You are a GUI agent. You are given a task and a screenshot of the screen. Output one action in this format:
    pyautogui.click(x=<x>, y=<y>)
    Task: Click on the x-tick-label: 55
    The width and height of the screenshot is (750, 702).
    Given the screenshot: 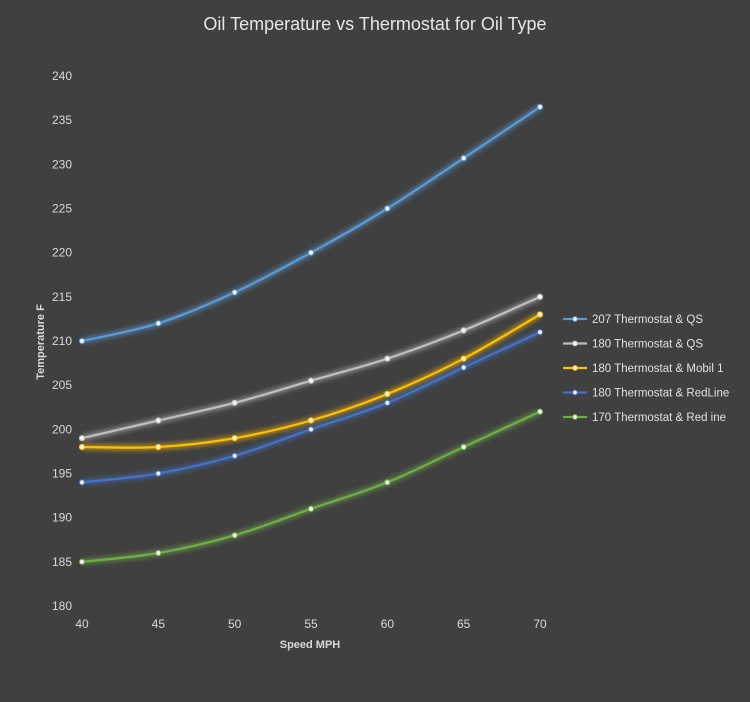 What is the action you would take?
    pyautogui.click(x=311, y=624)
    